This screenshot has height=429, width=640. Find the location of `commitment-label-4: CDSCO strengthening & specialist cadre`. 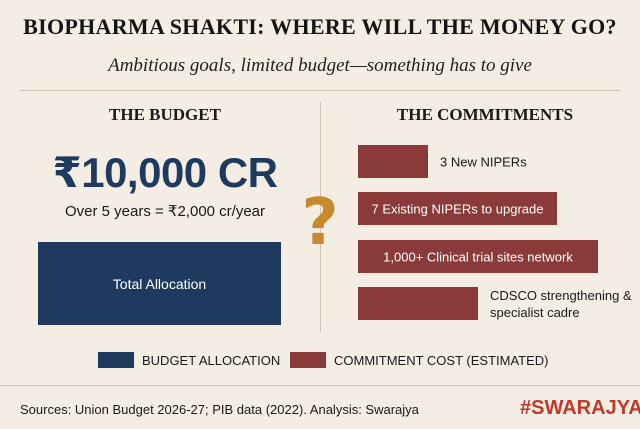

commitment-label-4: CDSCO strengthening & specialist cadre is located at coordinates (561, 304).